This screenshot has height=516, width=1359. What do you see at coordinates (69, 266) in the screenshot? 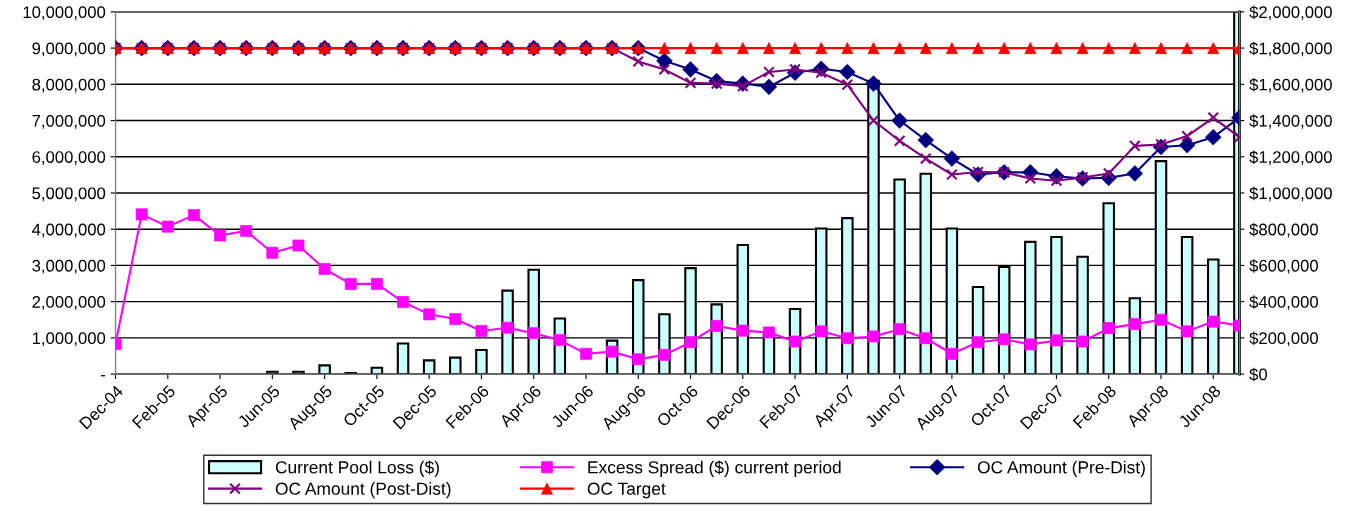
I see `y-tick-label: 3,000,000` at bounding box center [69, 266].